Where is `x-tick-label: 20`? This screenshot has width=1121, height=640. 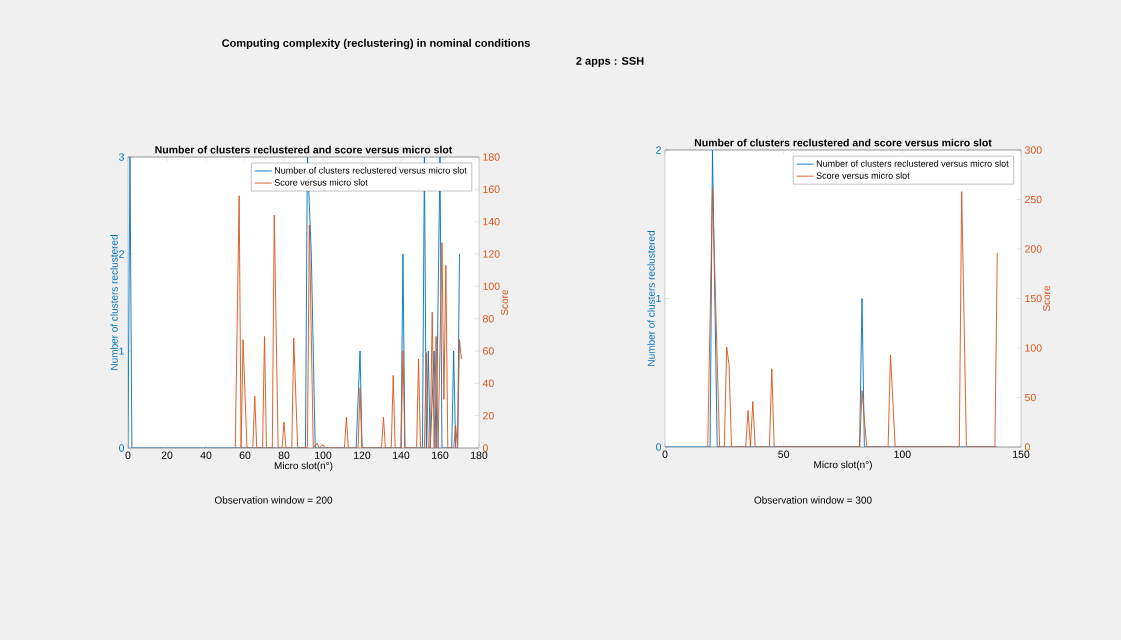 x-tick-label: 20 is located at coordinates (167, 455).